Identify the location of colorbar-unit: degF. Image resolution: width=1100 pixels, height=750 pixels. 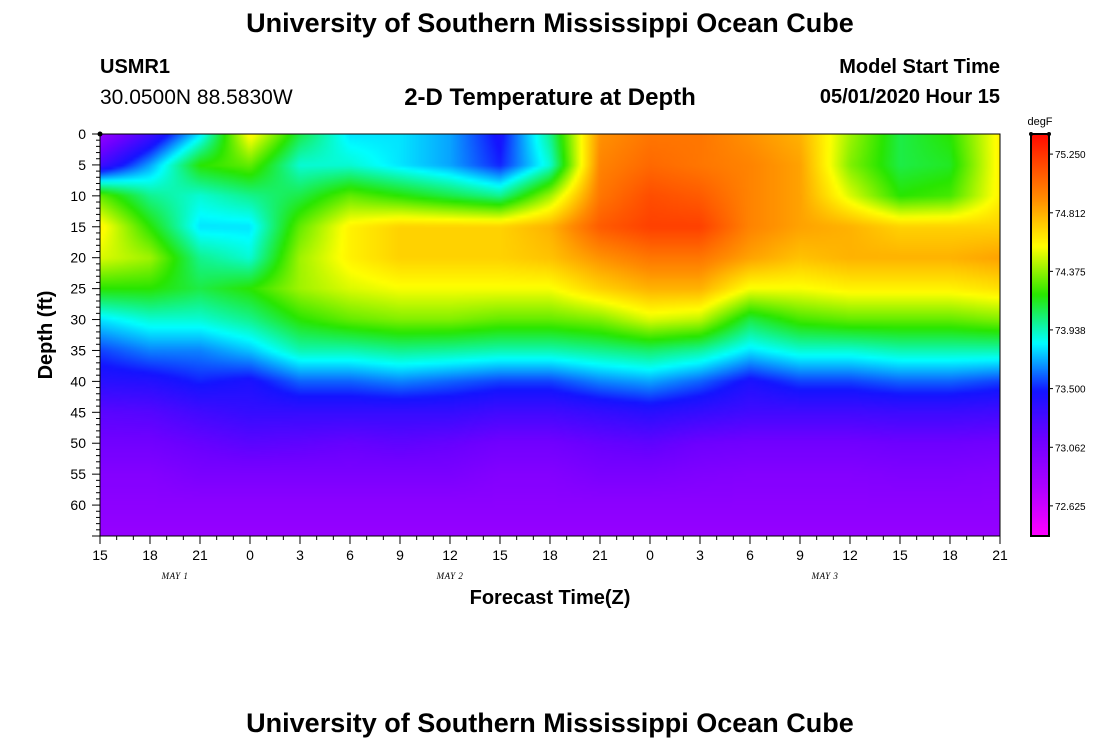
(1039, 122).